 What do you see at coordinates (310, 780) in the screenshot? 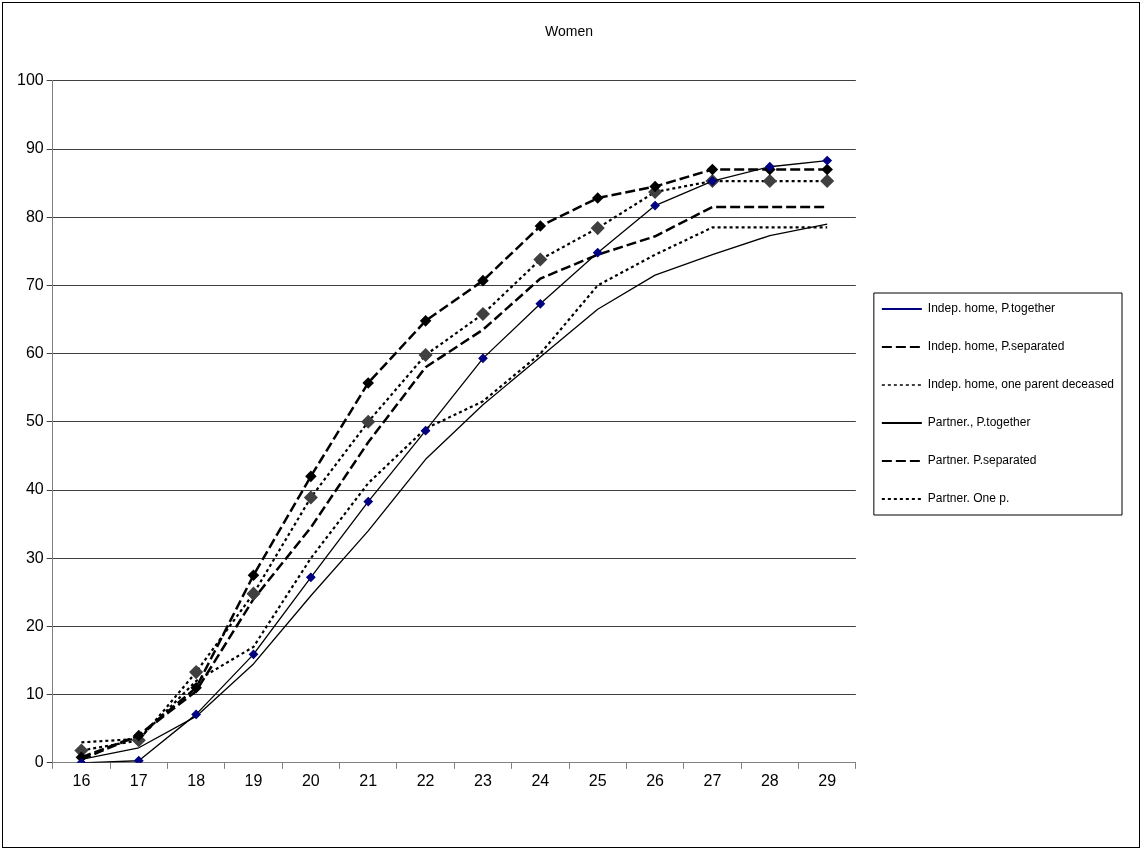
I see `x-tick-label: 20` at bounding box center [310, 780].